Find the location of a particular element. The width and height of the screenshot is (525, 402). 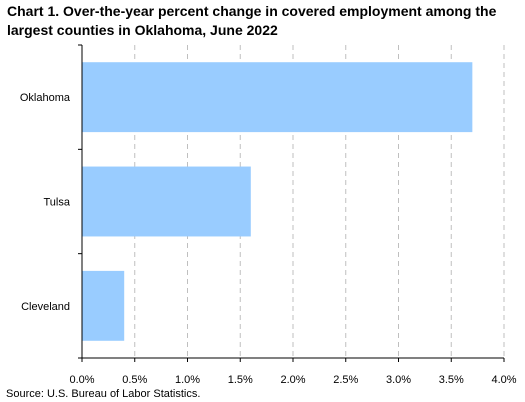

x-tick-label: 1.0% is located at coordinates (187, 380).